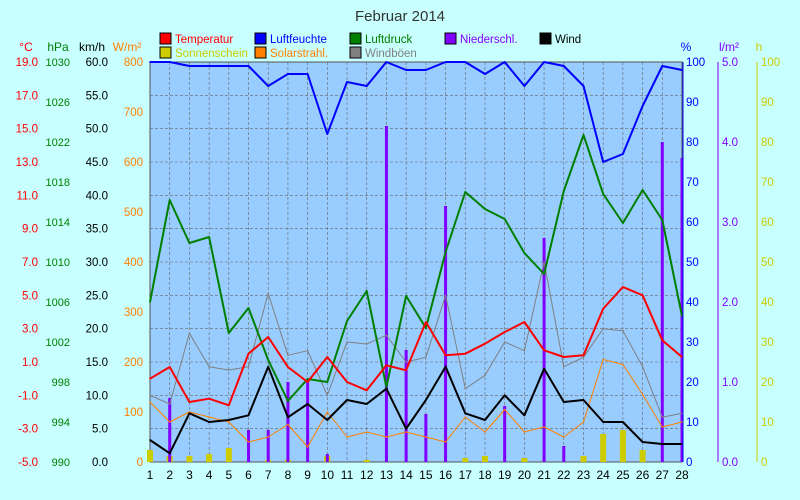  Describe the element at coordinates (692, 223) in the screenshot. I see `humidity-tick-label: 60` at that location.